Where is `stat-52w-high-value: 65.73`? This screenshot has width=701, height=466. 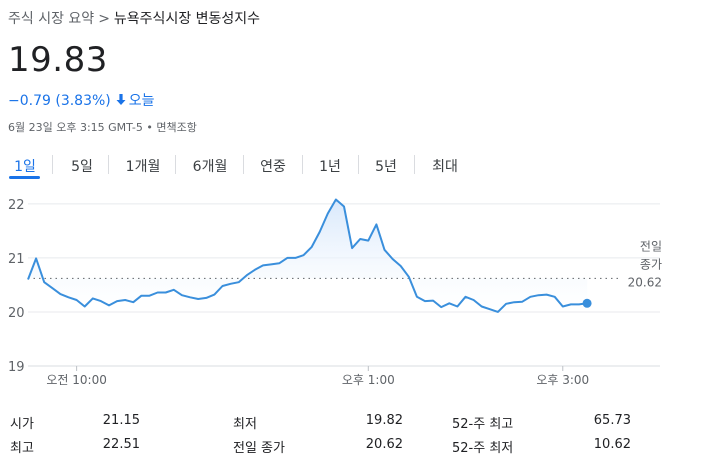 stat-52w-high-value: 65.73 is located at coordinates (612, 420).